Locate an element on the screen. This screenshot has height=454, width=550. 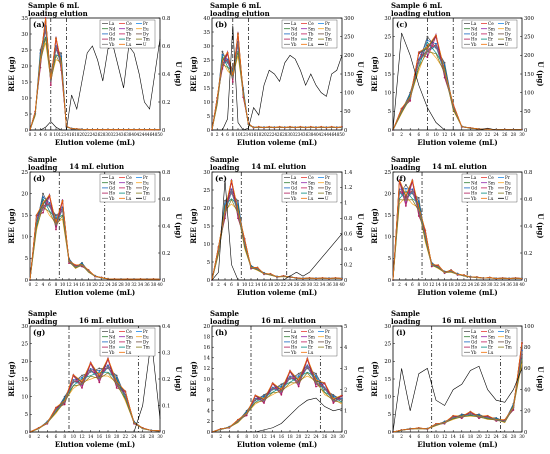
x-tick-label: 2 is located at coordinates (401, 134).